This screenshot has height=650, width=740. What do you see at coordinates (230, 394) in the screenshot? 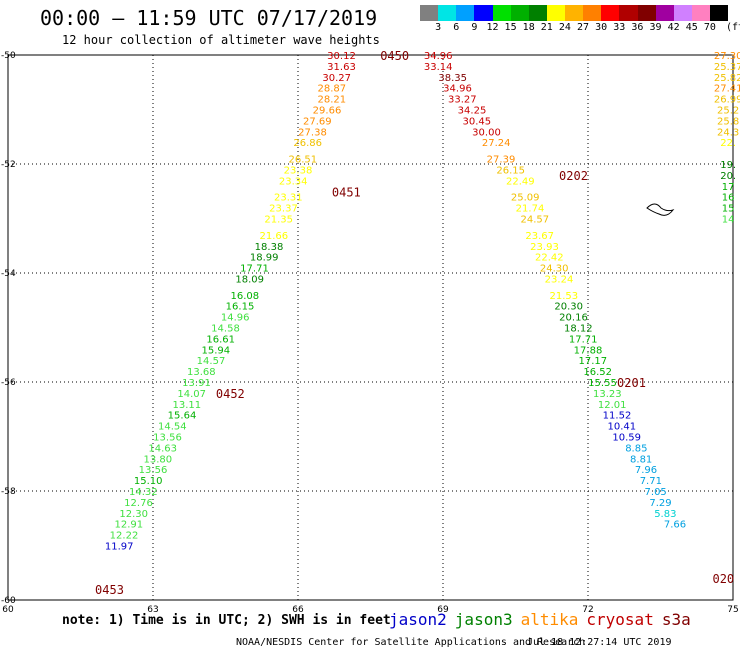
I see `track-time-label: 0452` at bounding box center [230, 394].